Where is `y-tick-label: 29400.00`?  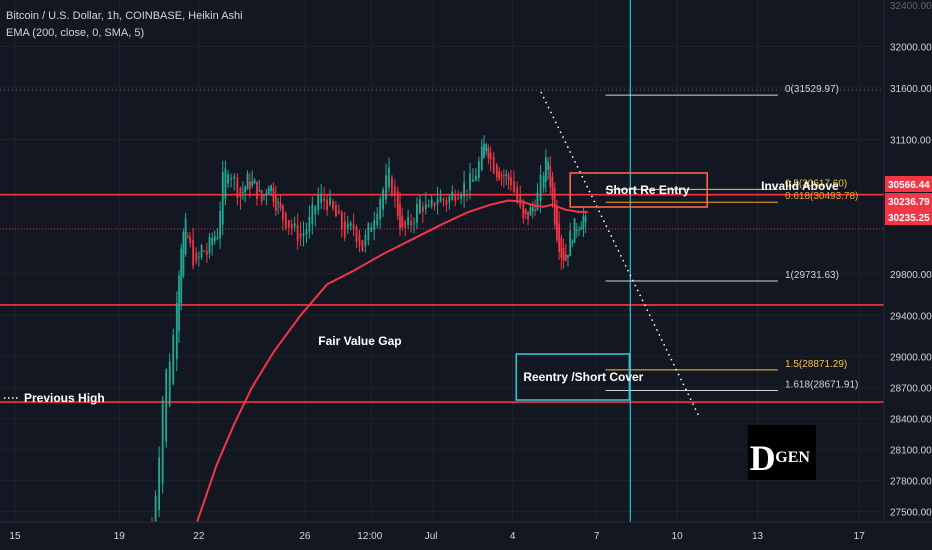
y-tick-label: 29400.00 is located at coordinates (911, 316).